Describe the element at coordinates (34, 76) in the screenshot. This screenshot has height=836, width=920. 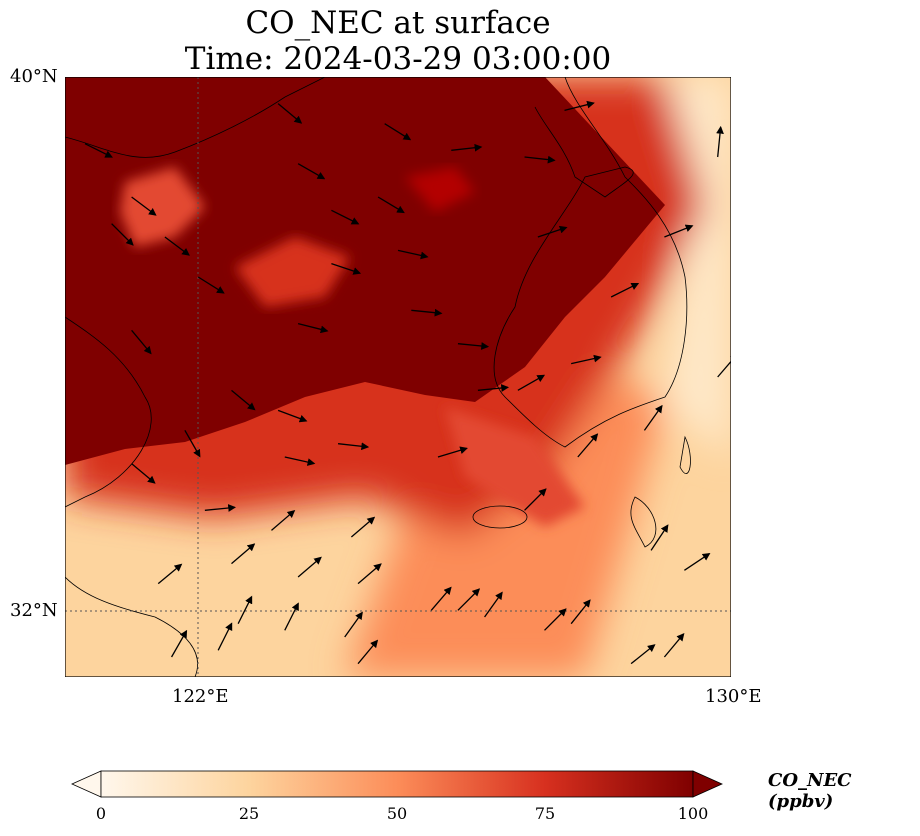
I see `lat-tick-40: 40°N` at that location.